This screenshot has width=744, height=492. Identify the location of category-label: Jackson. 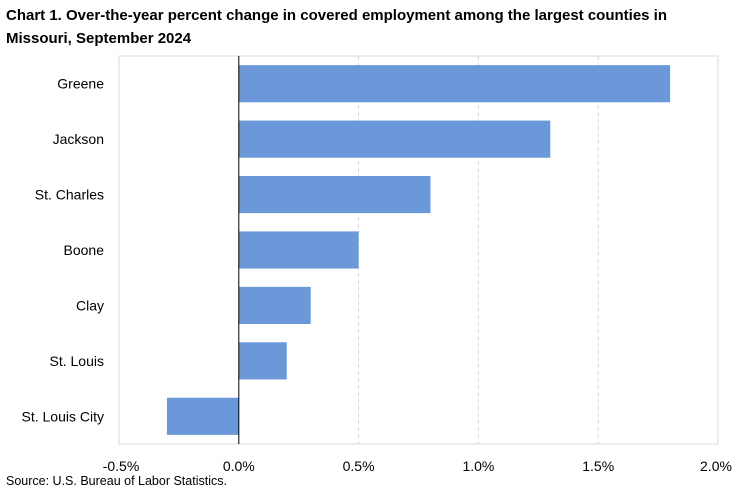
(78, 139).